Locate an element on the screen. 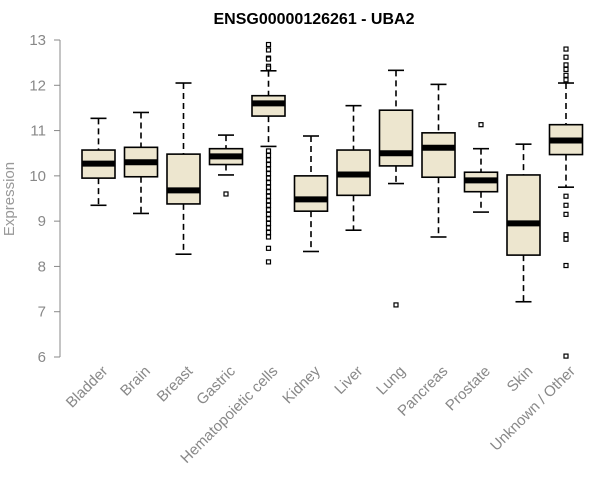 This screenshot has width=600, height=500. x-tick-label: Lung is located at coordinates (391, 381).